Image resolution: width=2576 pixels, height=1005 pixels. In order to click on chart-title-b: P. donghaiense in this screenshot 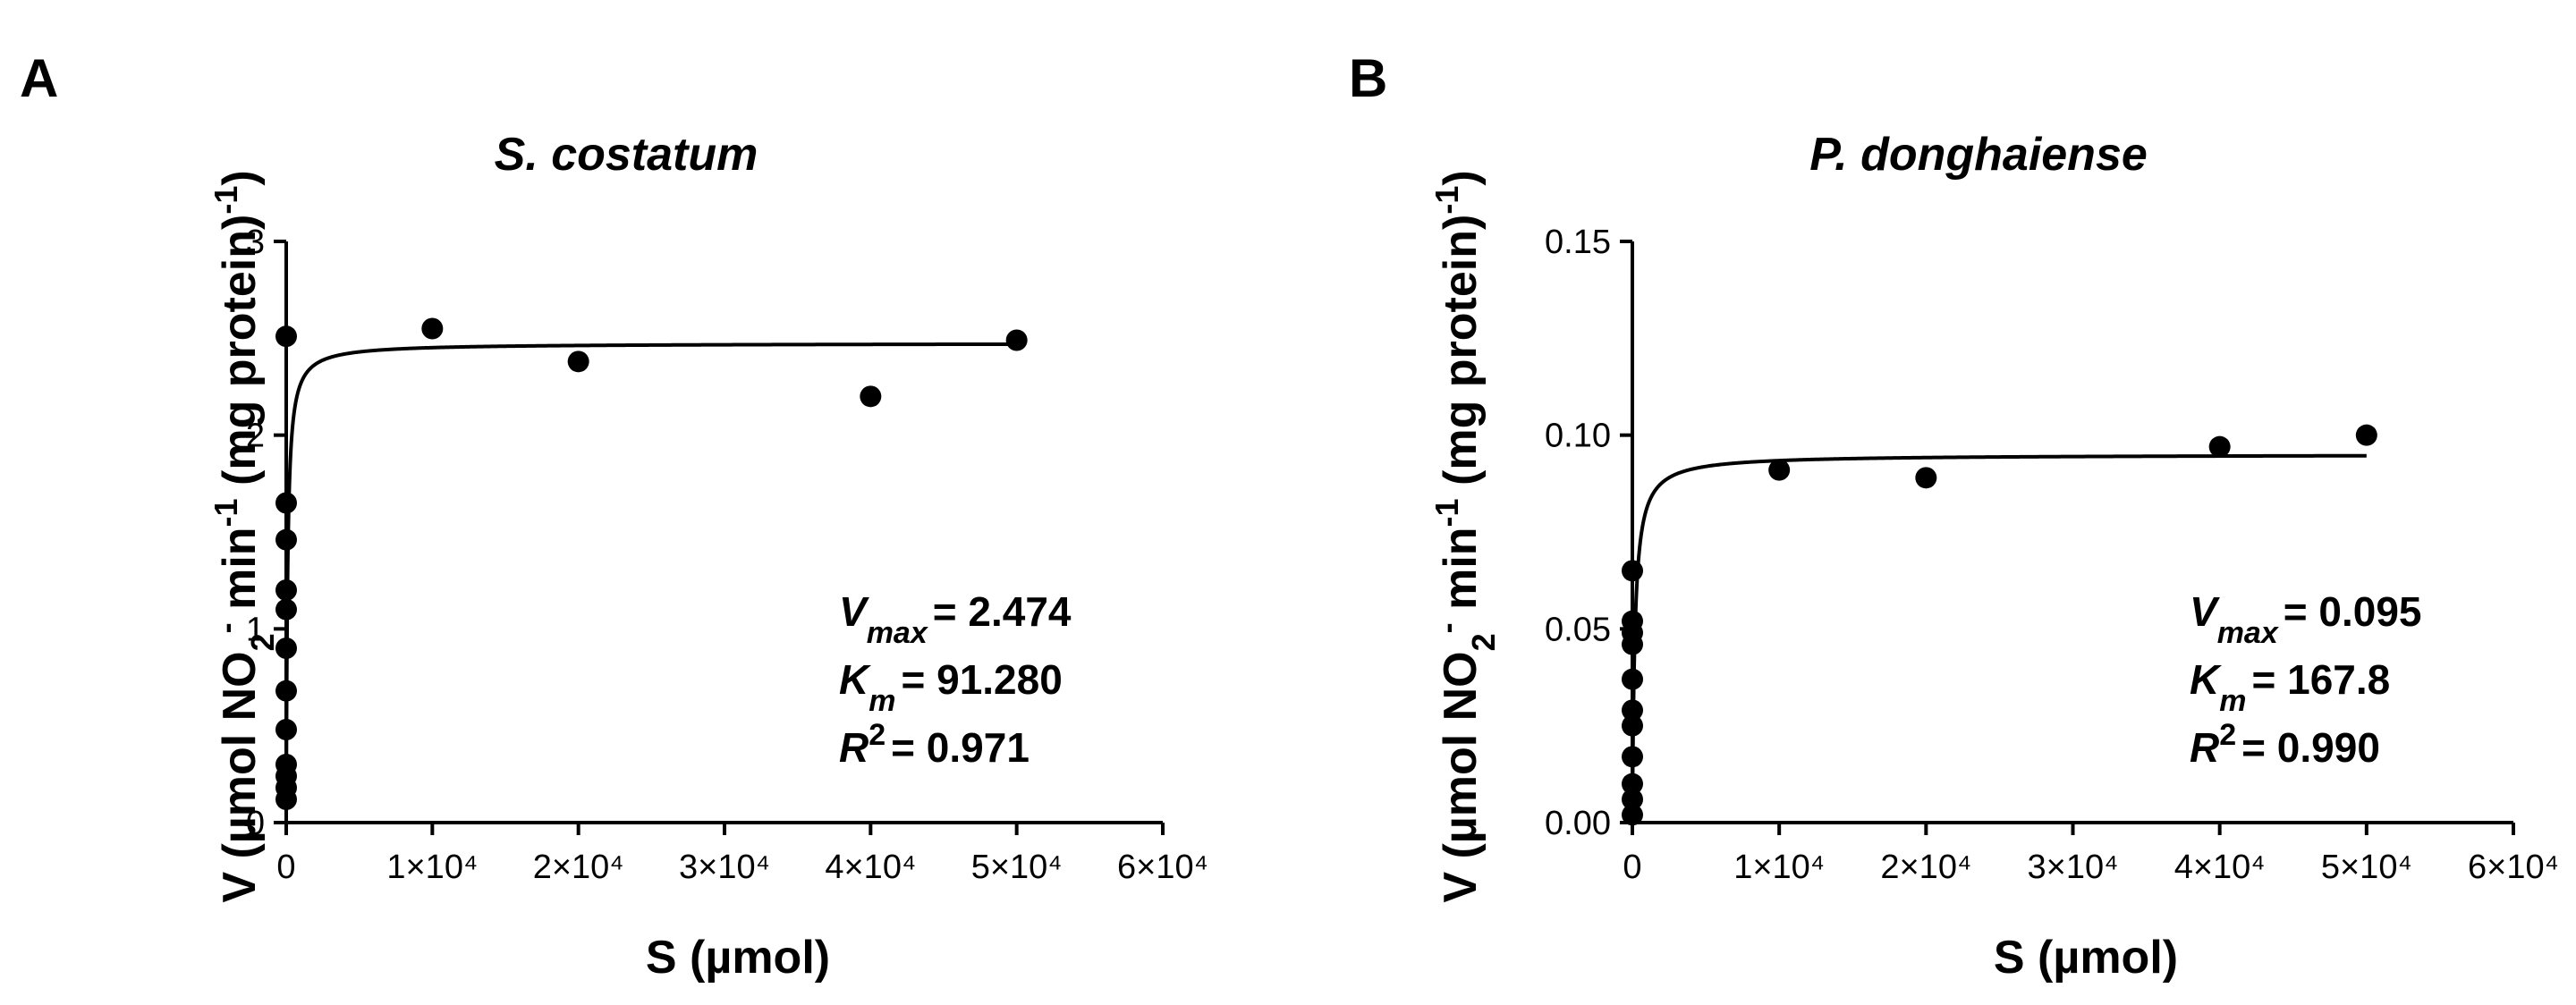, I will do `click(1978, 155)`.